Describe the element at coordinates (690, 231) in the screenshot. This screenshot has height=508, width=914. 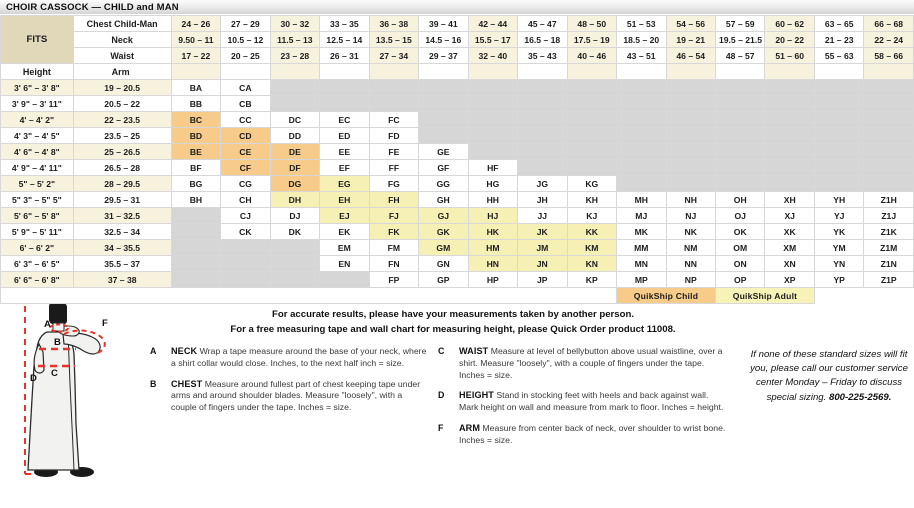
I see `size-code-cell: NK` at that location.